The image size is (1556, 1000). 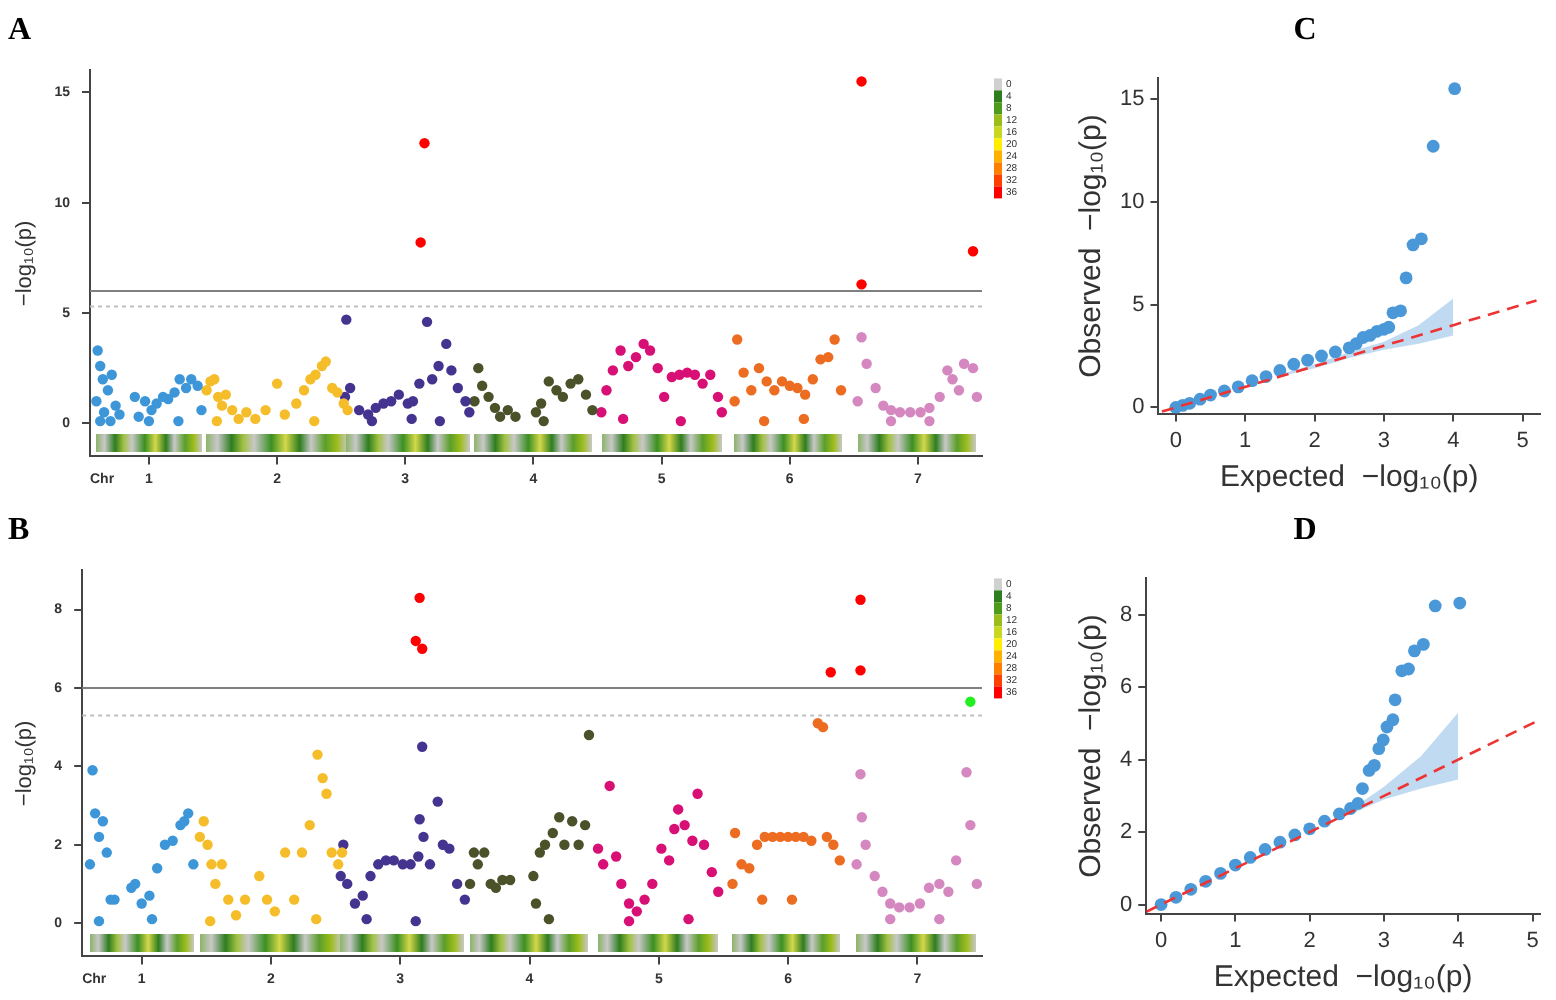 What do you see at coordinates (1161, 940) in the screenshot?
I see `x-tick-label: 0` at bounding box center [1161, 940].